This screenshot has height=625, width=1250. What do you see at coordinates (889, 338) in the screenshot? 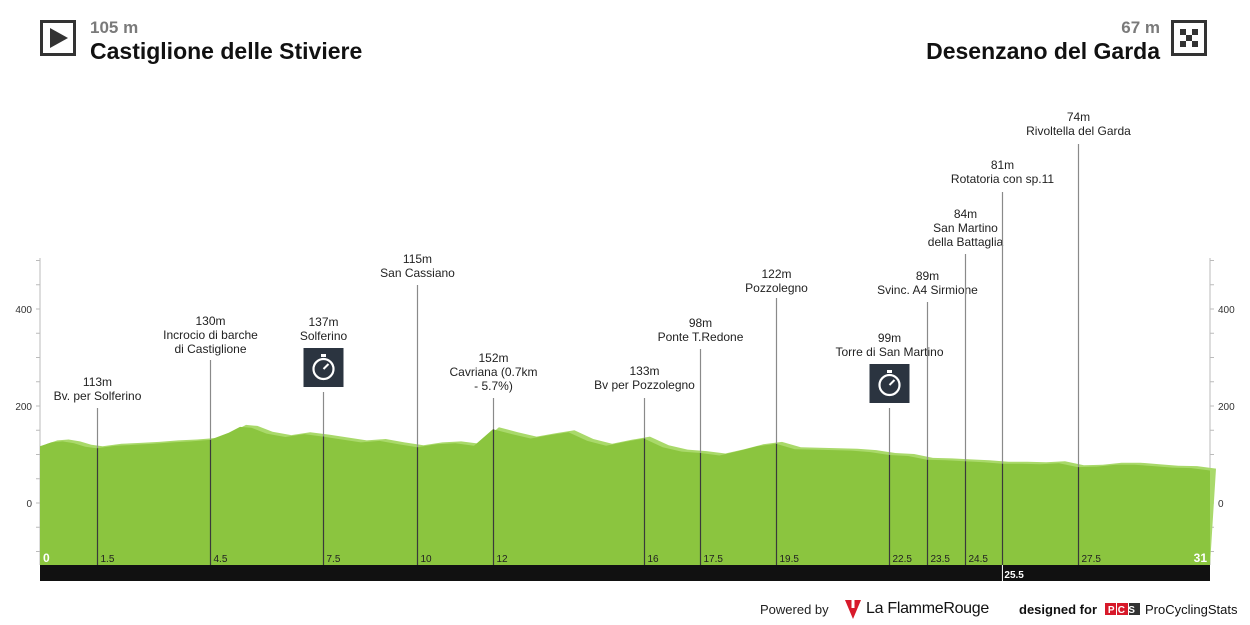
I see `waypoint-elevation: 99m` at bounding box center [889, 338].